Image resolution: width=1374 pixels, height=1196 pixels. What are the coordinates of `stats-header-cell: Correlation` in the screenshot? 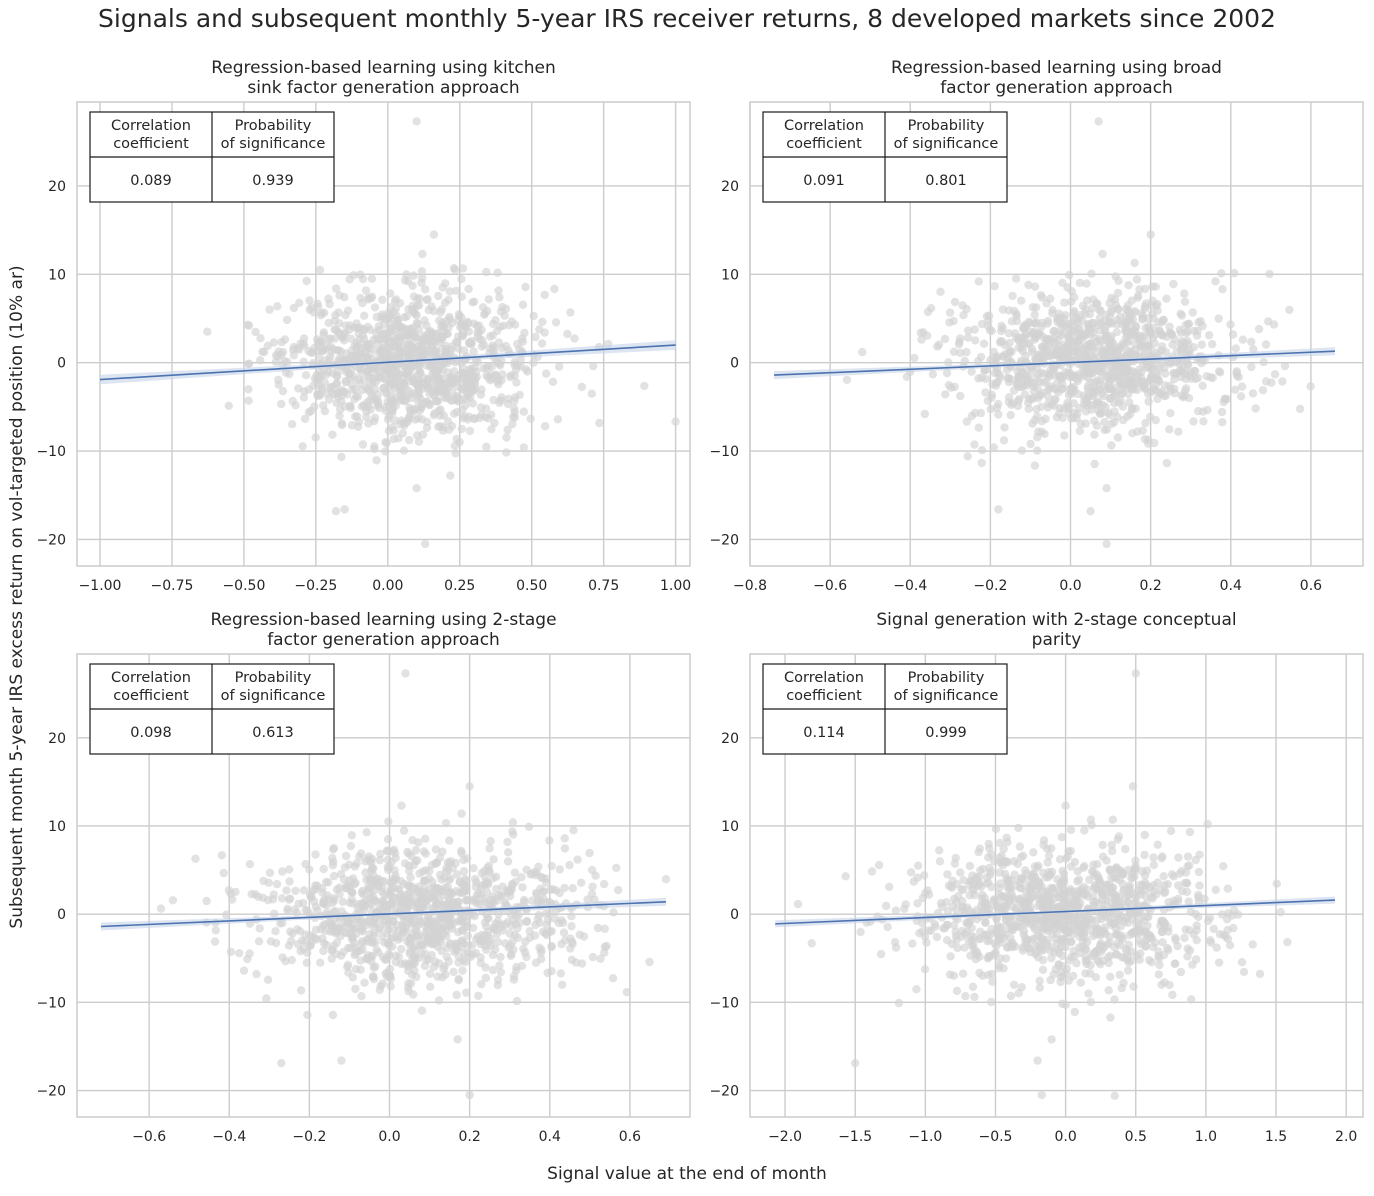 It's located at (151, 678).